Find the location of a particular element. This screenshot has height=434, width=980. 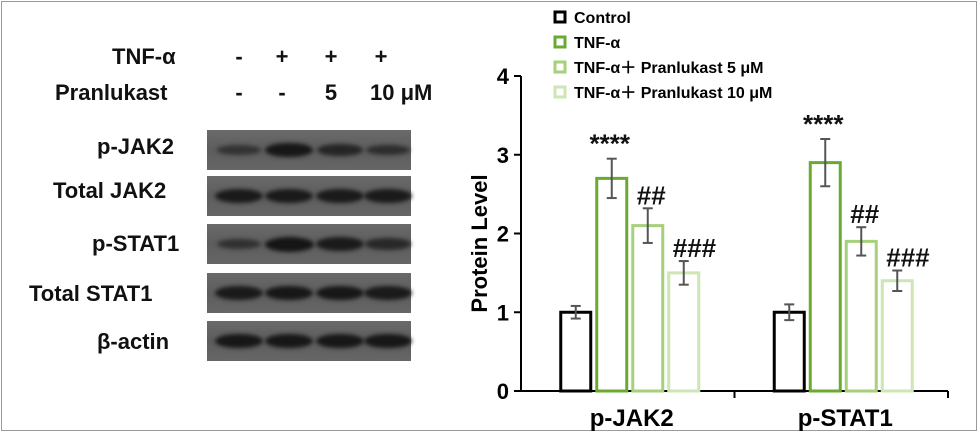

legend-label: TNF-α＋ Pranlukast 5 μM is located at coordinates (668, 68).